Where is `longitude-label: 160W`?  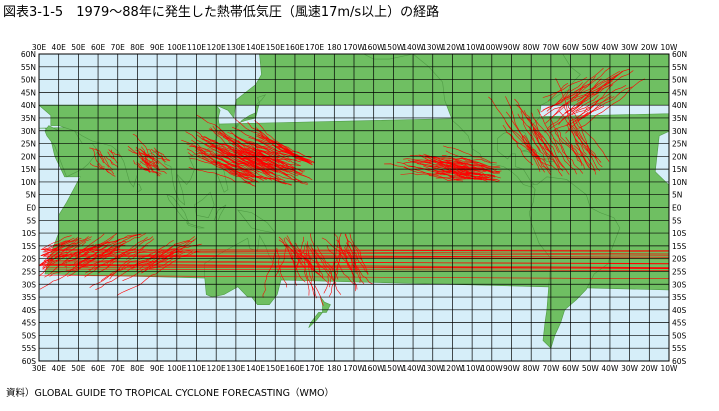 longitude-label: 160W is located at coordinates (374, 47).